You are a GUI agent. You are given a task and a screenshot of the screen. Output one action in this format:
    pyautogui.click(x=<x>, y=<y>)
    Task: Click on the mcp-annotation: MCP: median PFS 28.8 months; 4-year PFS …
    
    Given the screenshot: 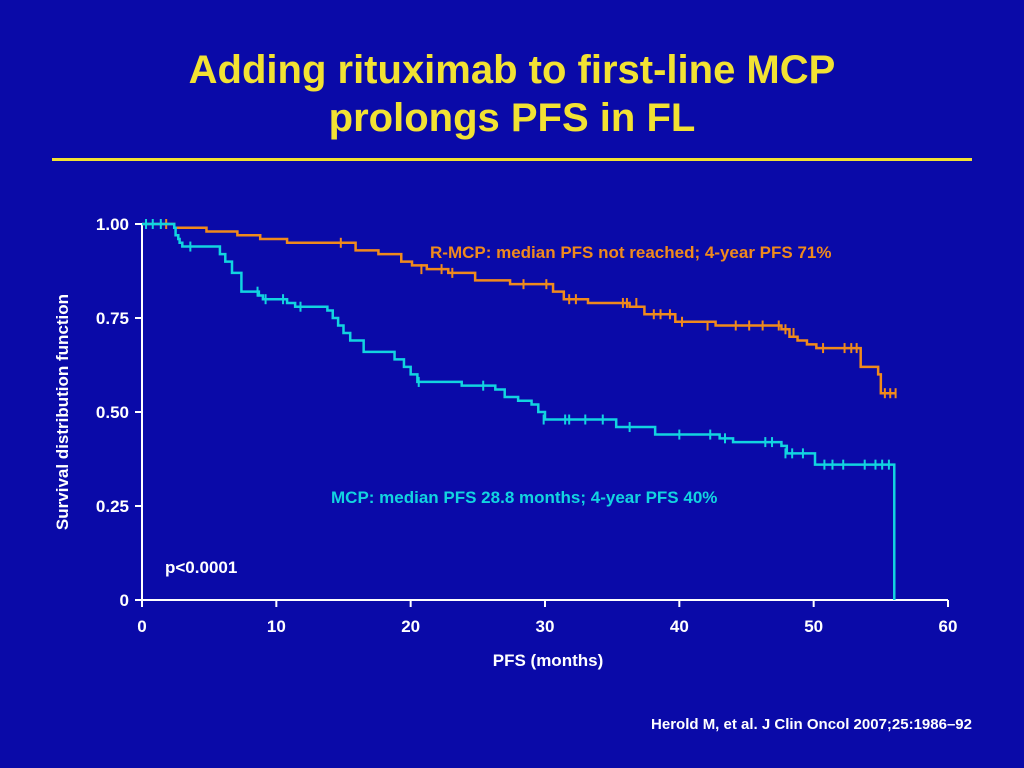 What is the action you would take?
    pyautogui.click(x=524, y=497)
    